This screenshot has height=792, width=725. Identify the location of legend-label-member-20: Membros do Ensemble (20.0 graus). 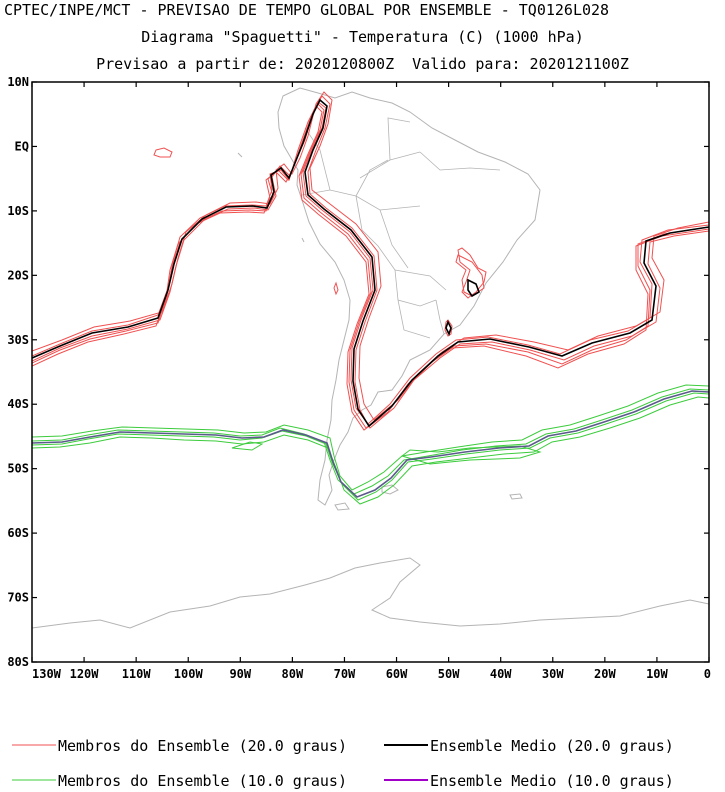
(202, 746).